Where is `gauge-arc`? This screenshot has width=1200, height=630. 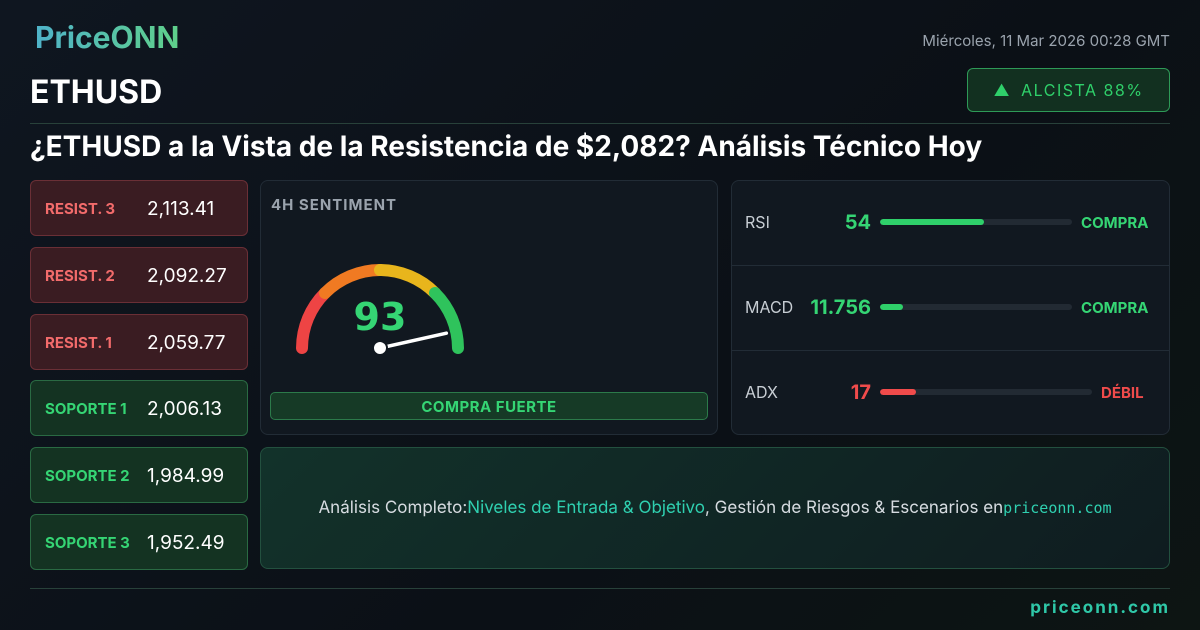 gauge-arc is located at coordinates (380, 309).